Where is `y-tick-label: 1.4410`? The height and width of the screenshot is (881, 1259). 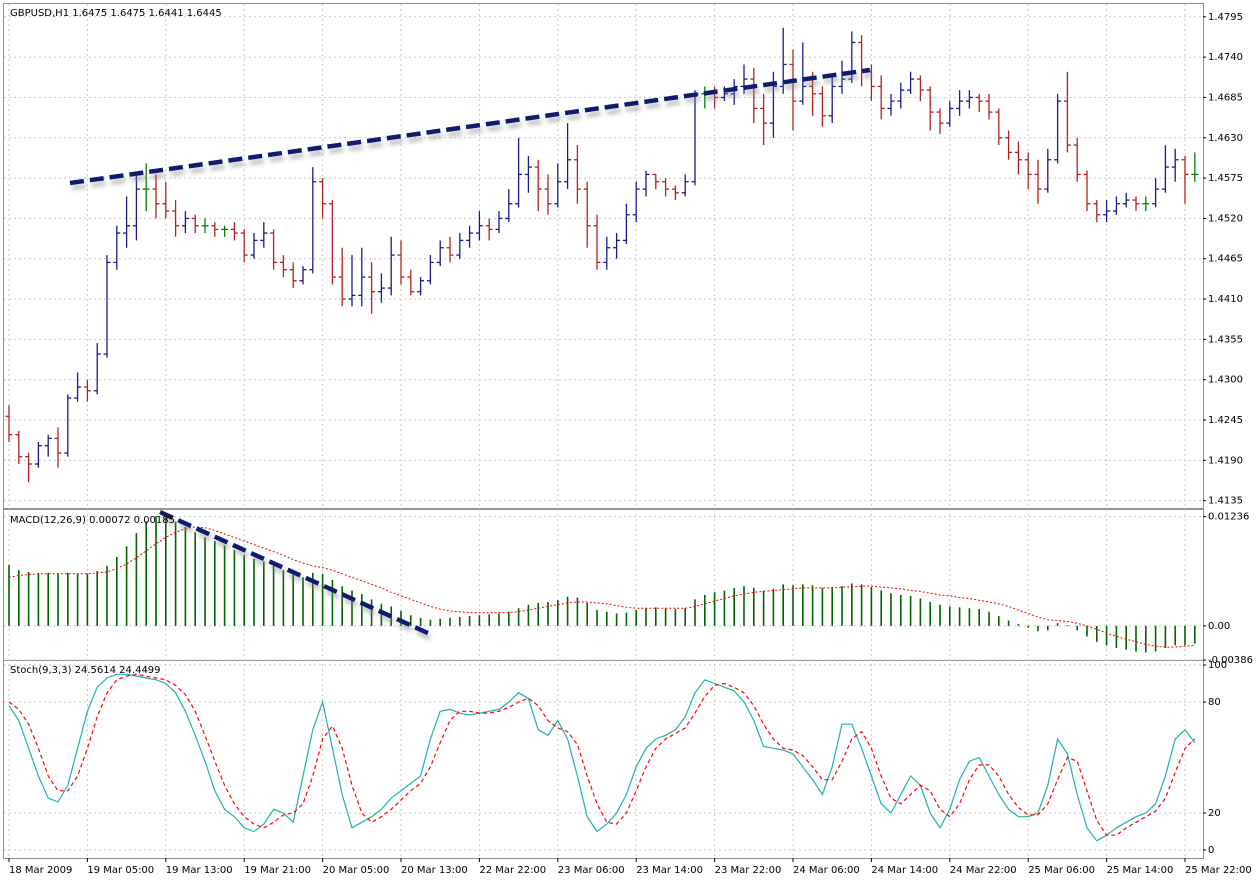
y-tick-label: 1.4410 is located at coordinates (1225, 299).